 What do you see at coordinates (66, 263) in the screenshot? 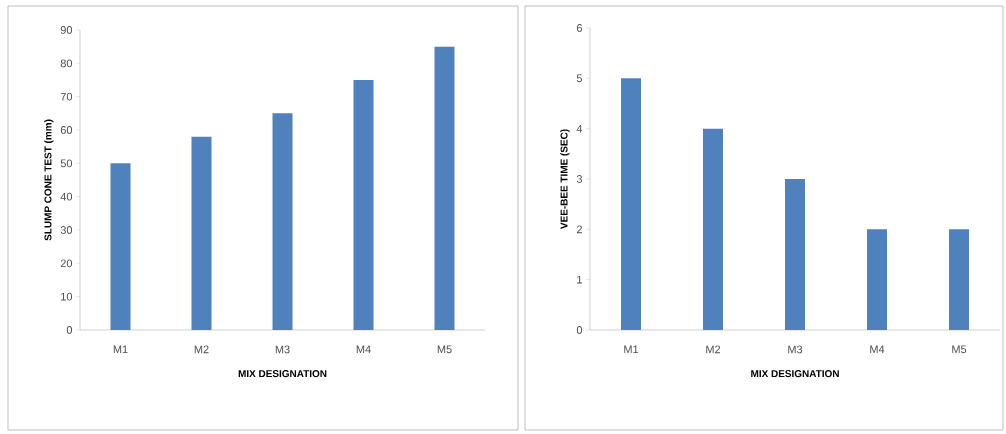
I see `y-tick-label: 20` at bounding box center [66, 263].